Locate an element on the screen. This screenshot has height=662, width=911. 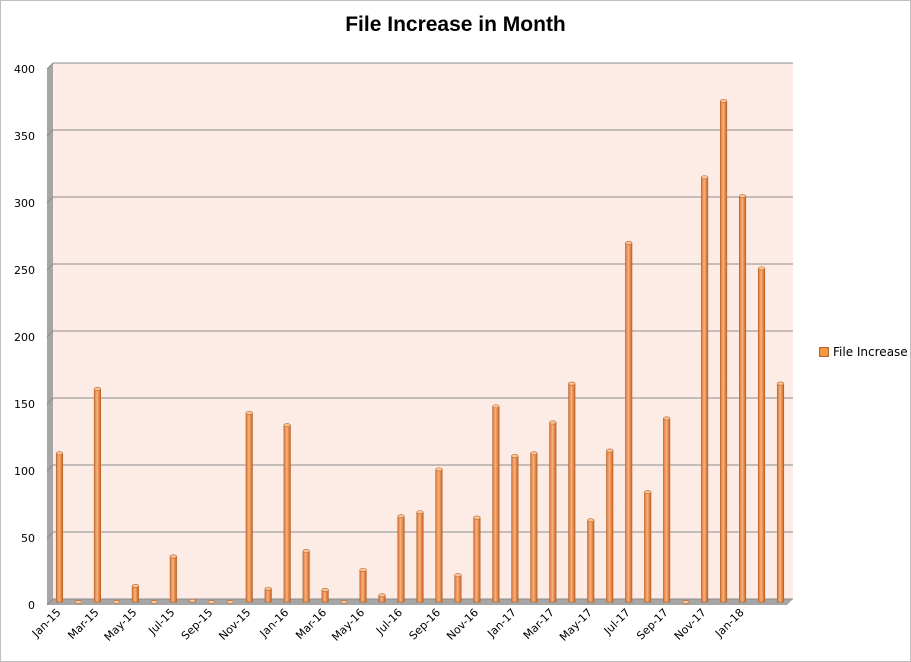
legend: File Increase is located at coordinates (863, 352).